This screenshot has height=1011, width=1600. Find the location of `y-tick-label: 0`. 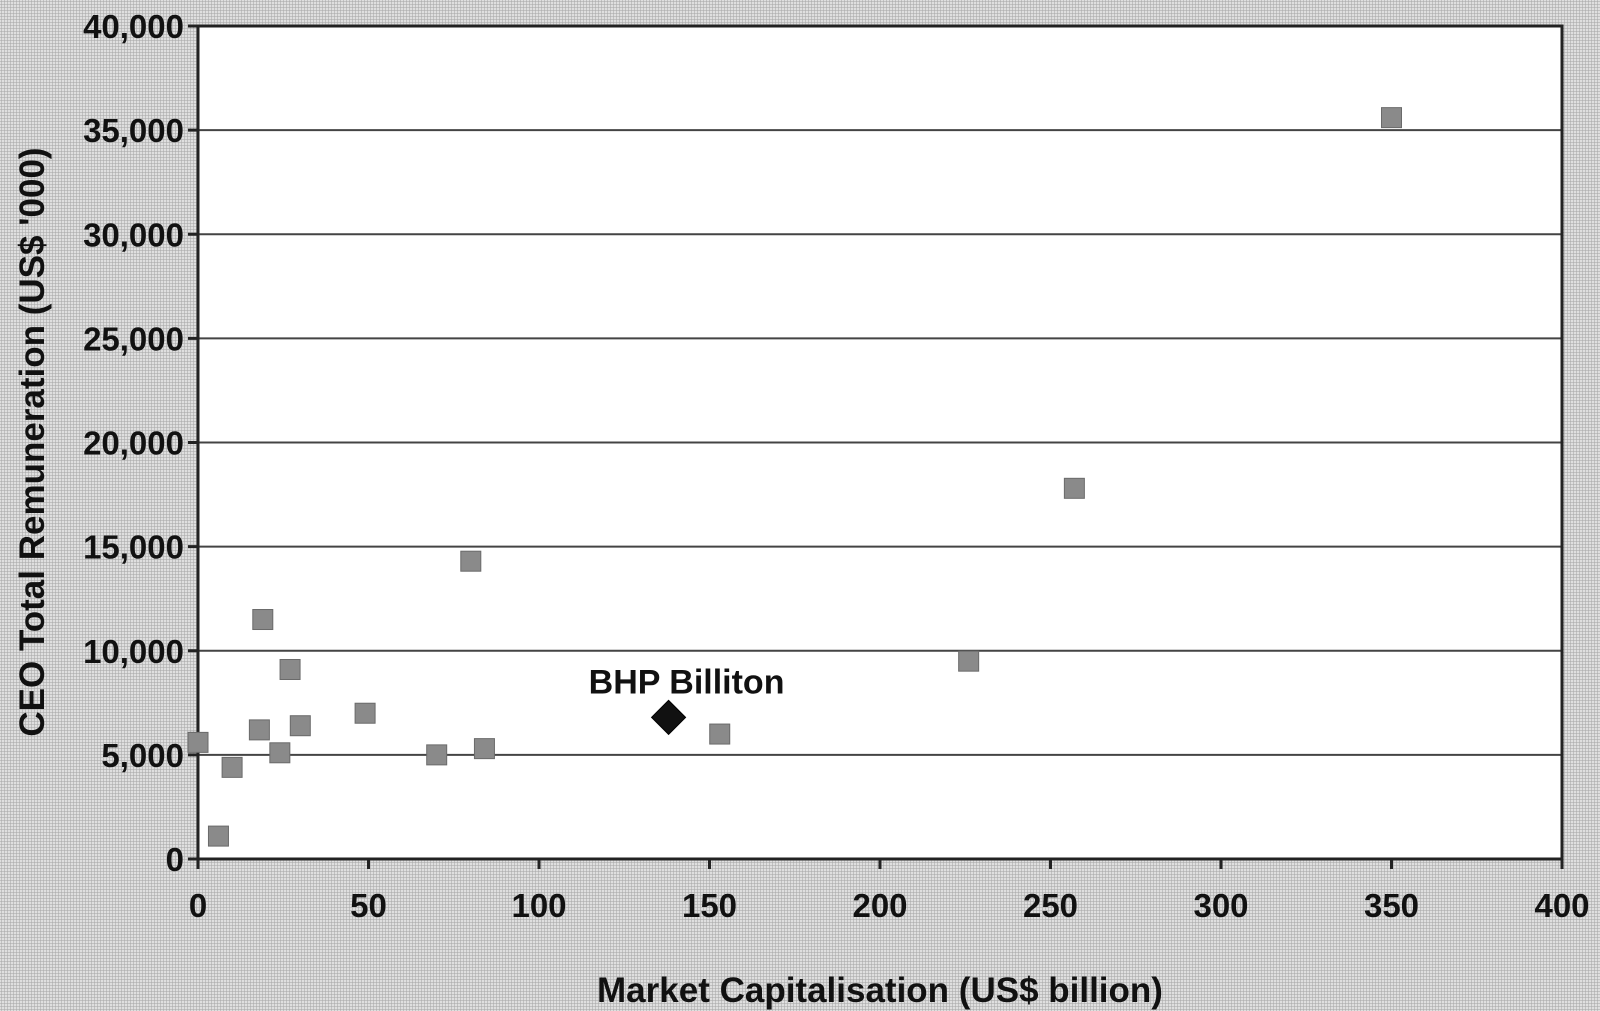

y-tick-label: 0 is located at coordinates (175, 859).